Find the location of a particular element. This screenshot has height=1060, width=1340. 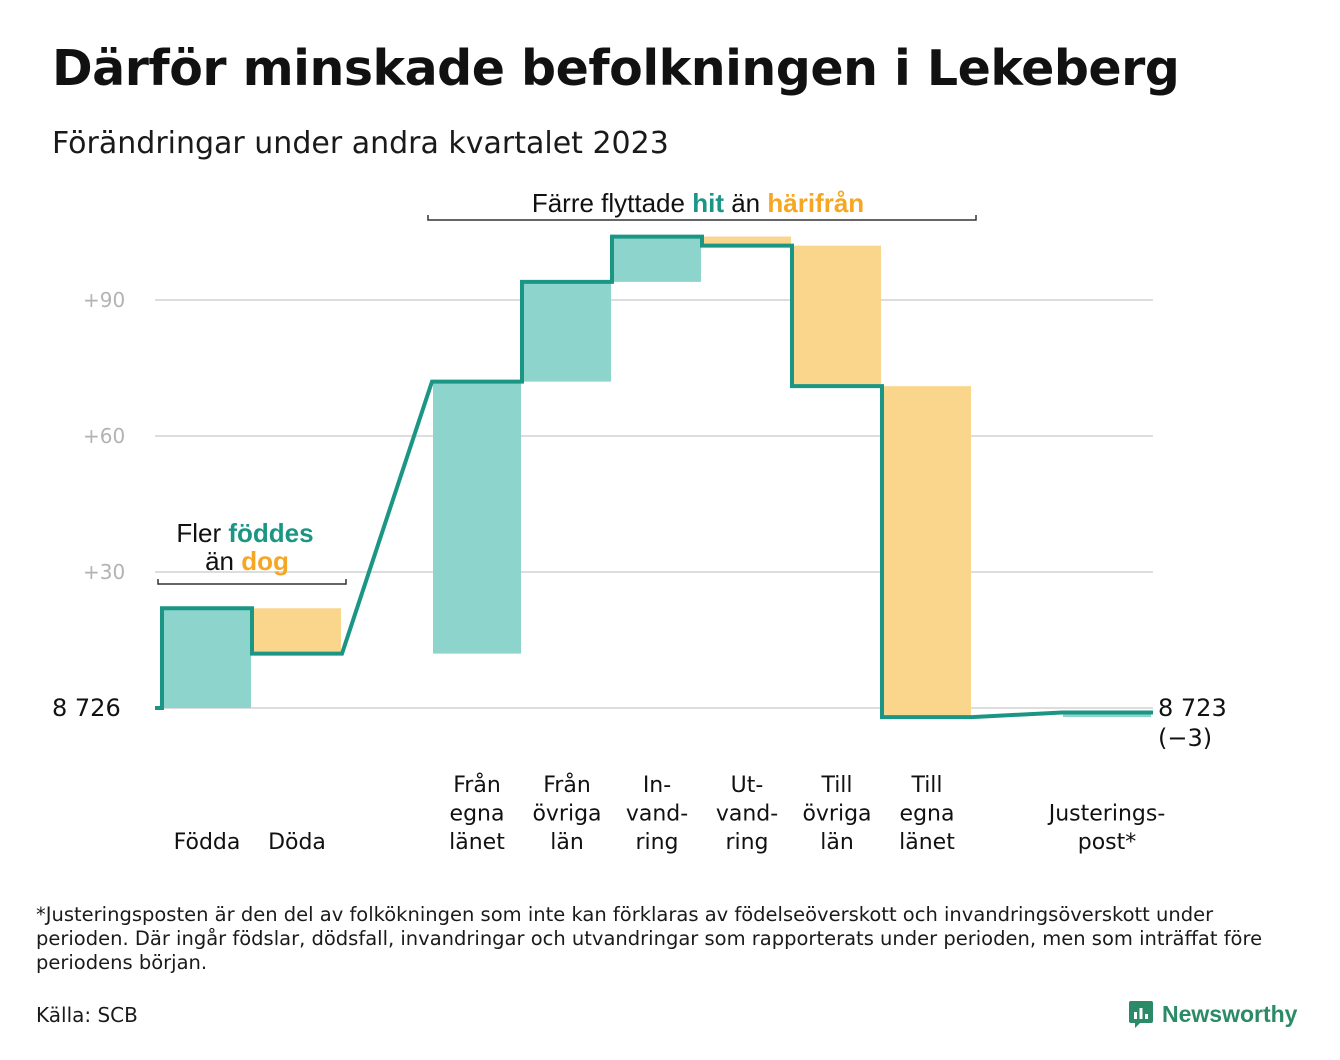

category-label: Justerings- is located at coordinates (1106, 814).